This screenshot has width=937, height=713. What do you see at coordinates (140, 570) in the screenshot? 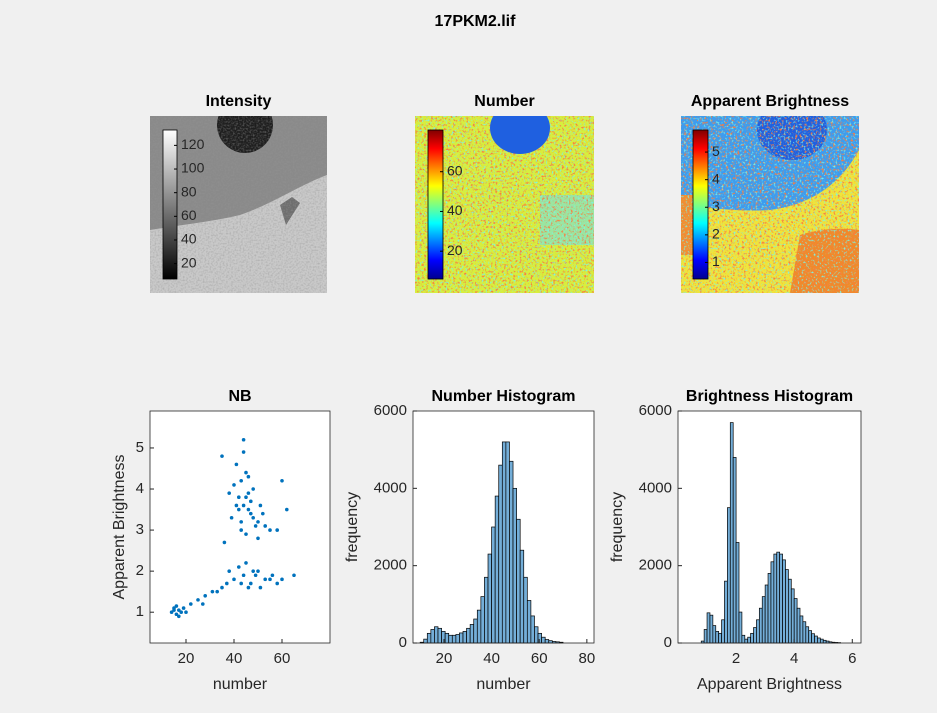
I see `y-tick-label: 2` at bounding box center [140, 570].